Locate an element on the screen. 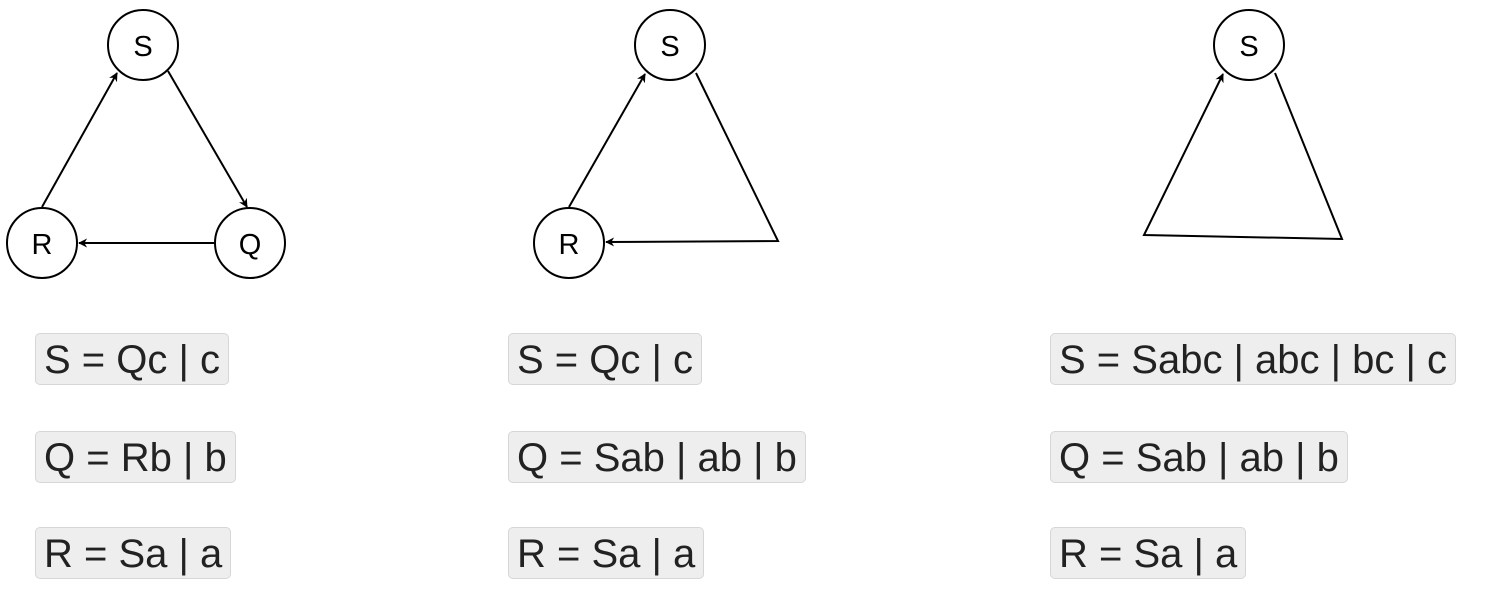 This screenshot has width=1503, height=590. diagram-2: S R is located at coordinates (656, 144).